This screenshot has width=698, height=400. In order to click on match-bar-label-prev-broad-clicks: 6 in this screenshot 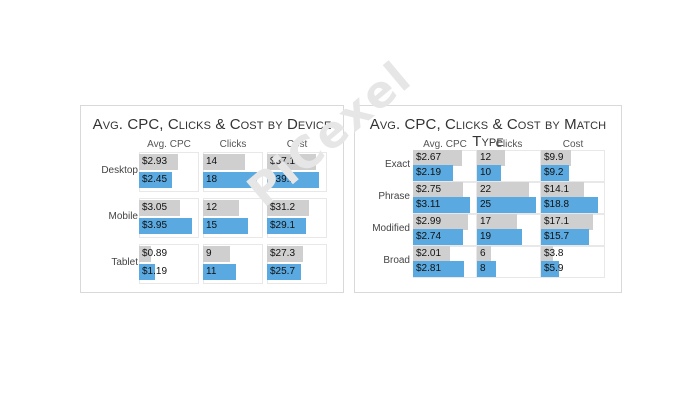, I will do `click(483, 253)`.